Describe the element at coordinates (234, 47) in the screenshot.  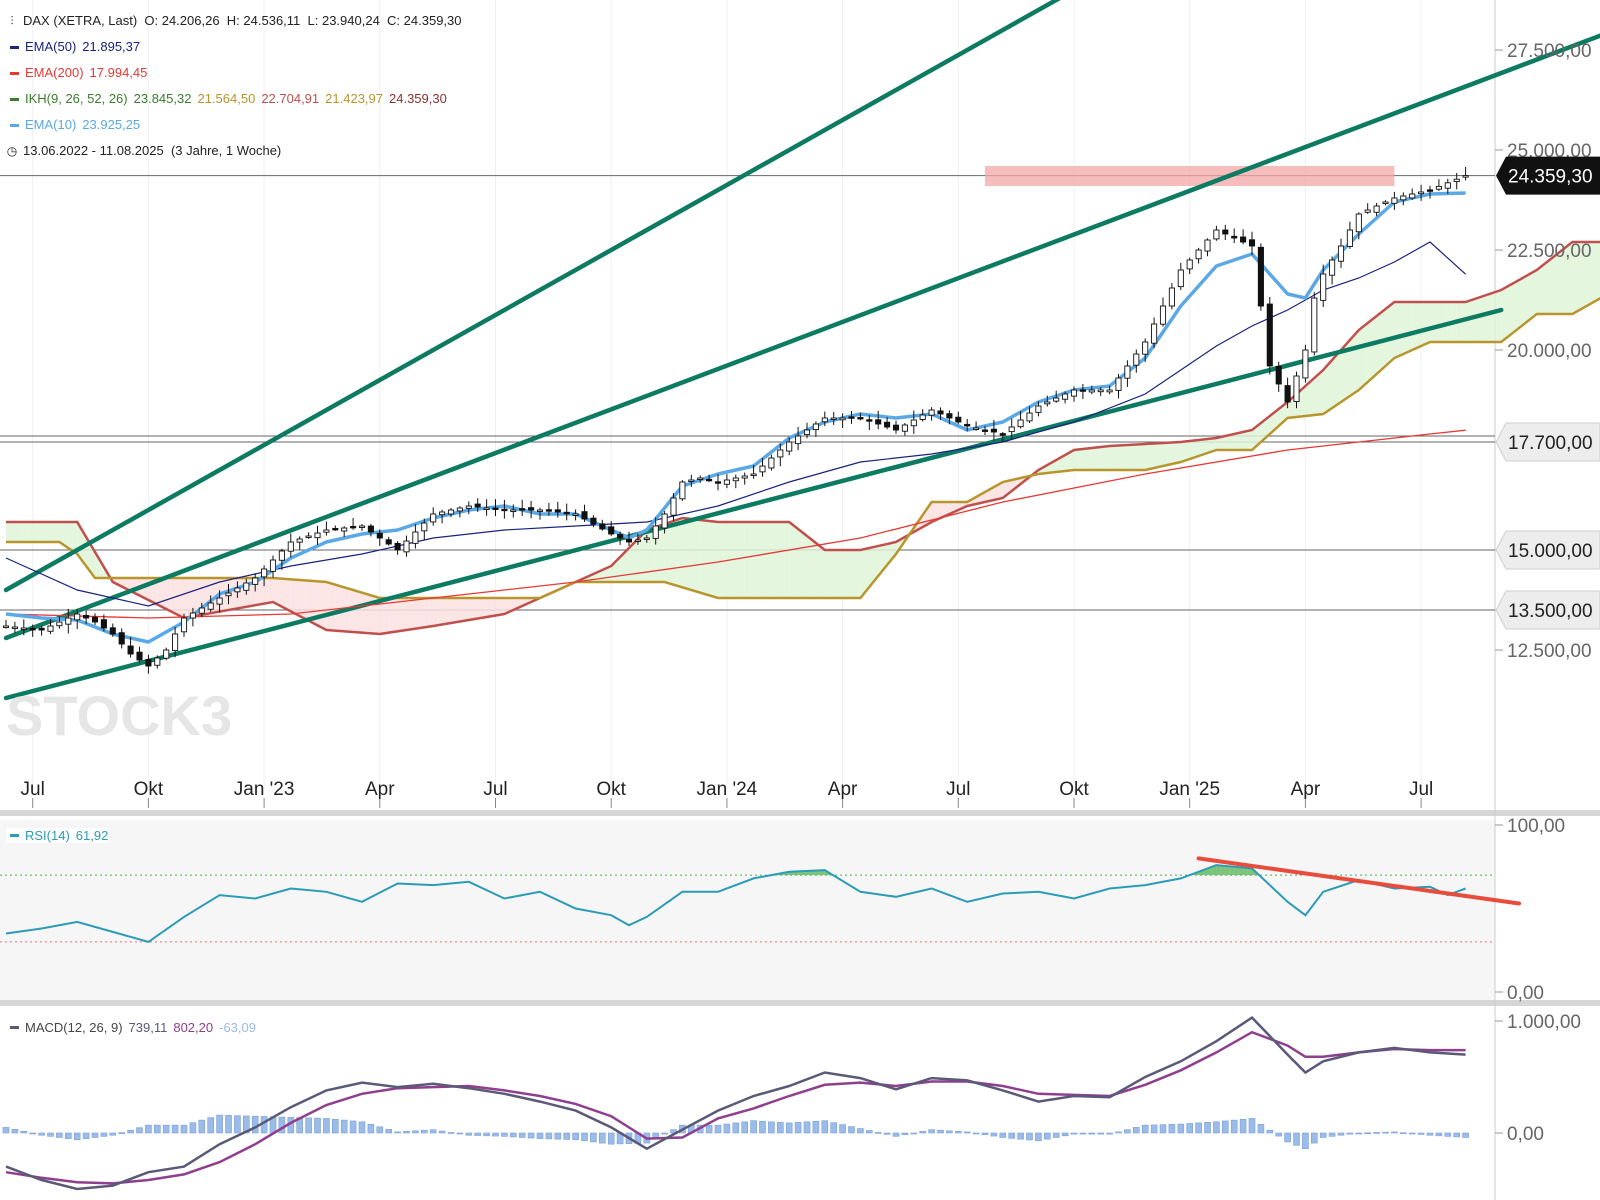
I see `legend-ema50: EMA(50) 21.895,37` at that location.